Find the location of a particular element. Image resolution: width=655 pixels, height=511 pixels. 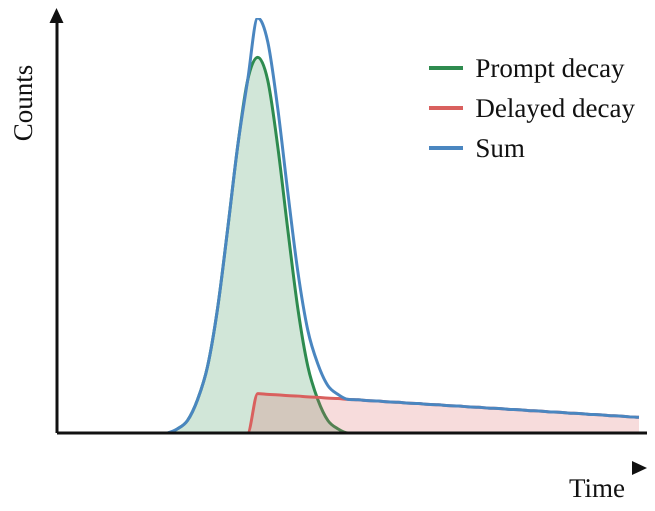

y-axis-title: Counts is located at coordinates (23, 103).